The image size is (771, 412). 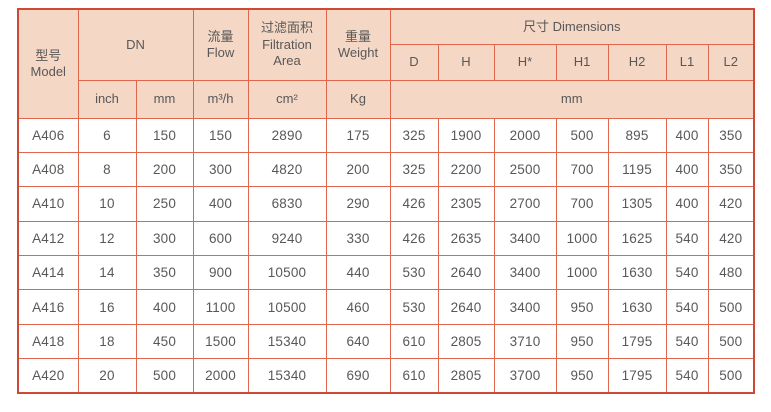 What do you see at coordinates (637, 62) in the screenshot?
I see `header-dim-col-h2: H2` at bounding box center [637, 62].